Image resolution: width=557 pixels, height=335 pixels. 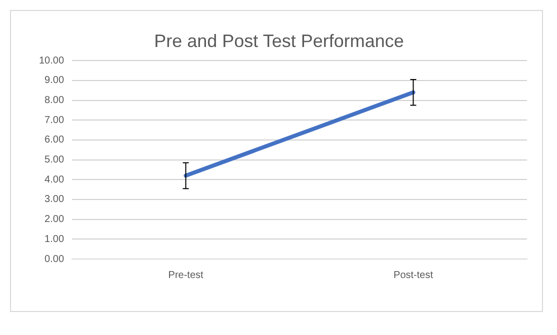 What do you see at coordinates (54, 259) in the screenshot?
I see `y-tick-label: 0.00` at bounding box center [54, 259].